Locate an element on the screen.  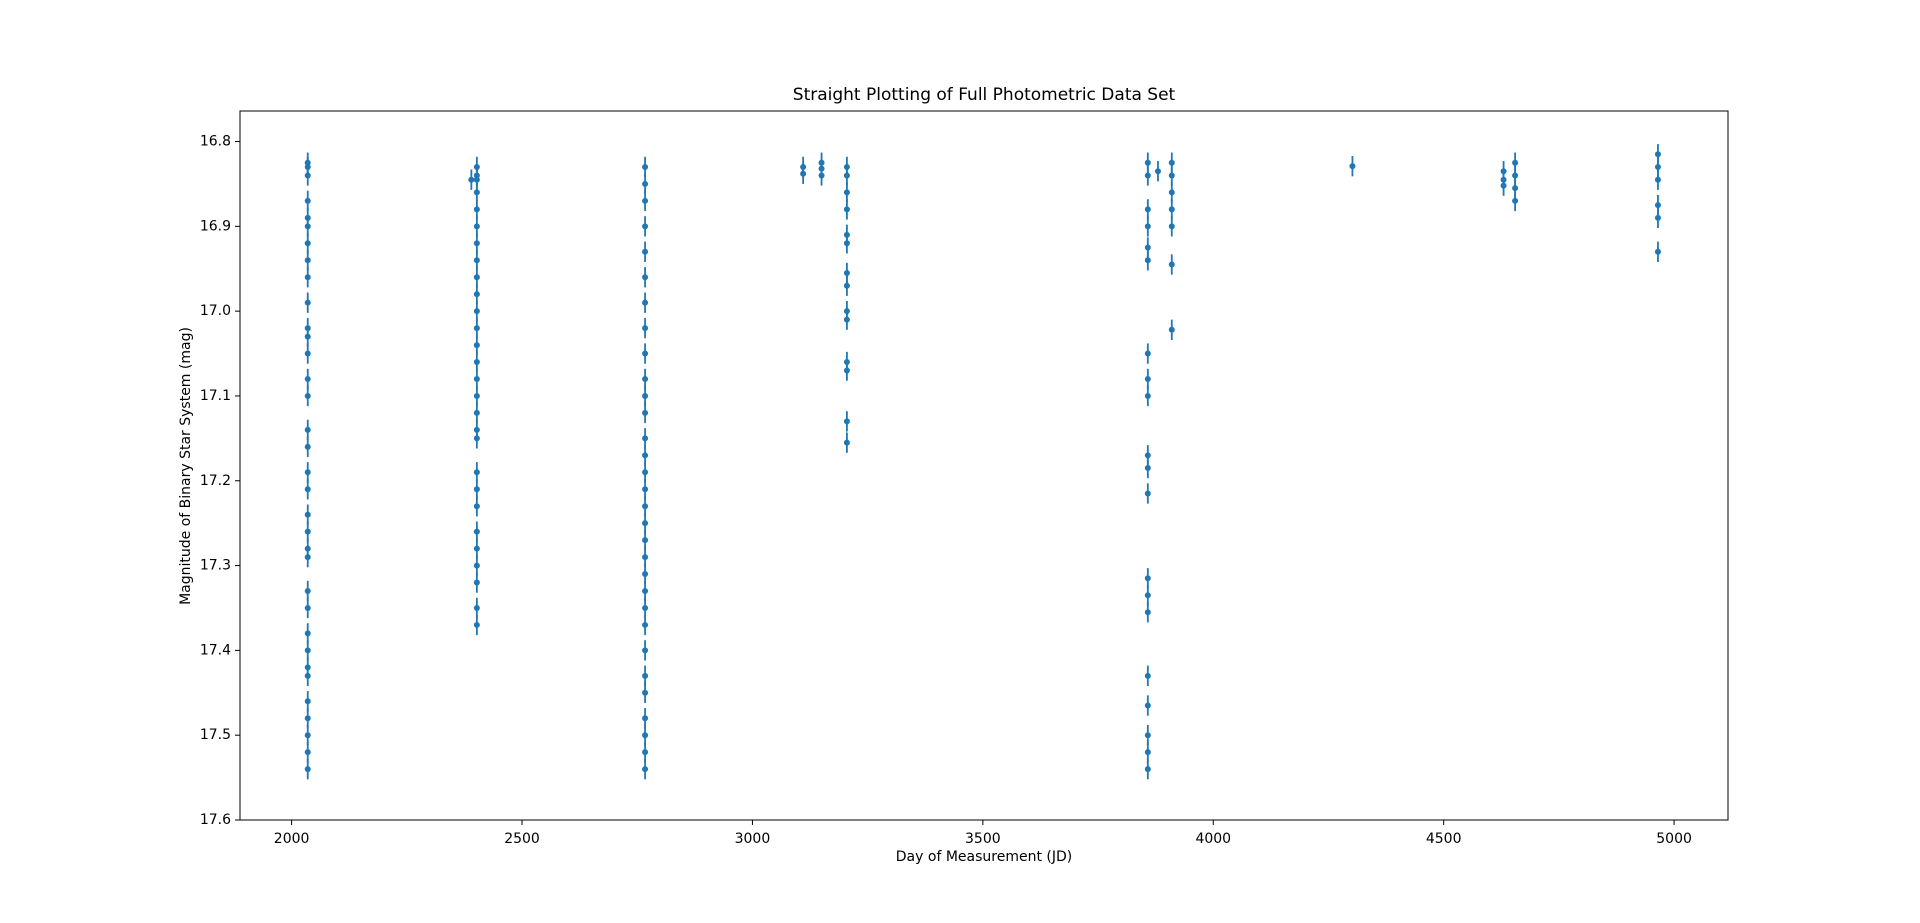
y-axis-label: Magnitude of Binary Star System (mag) is located at coordinates (186, 466).